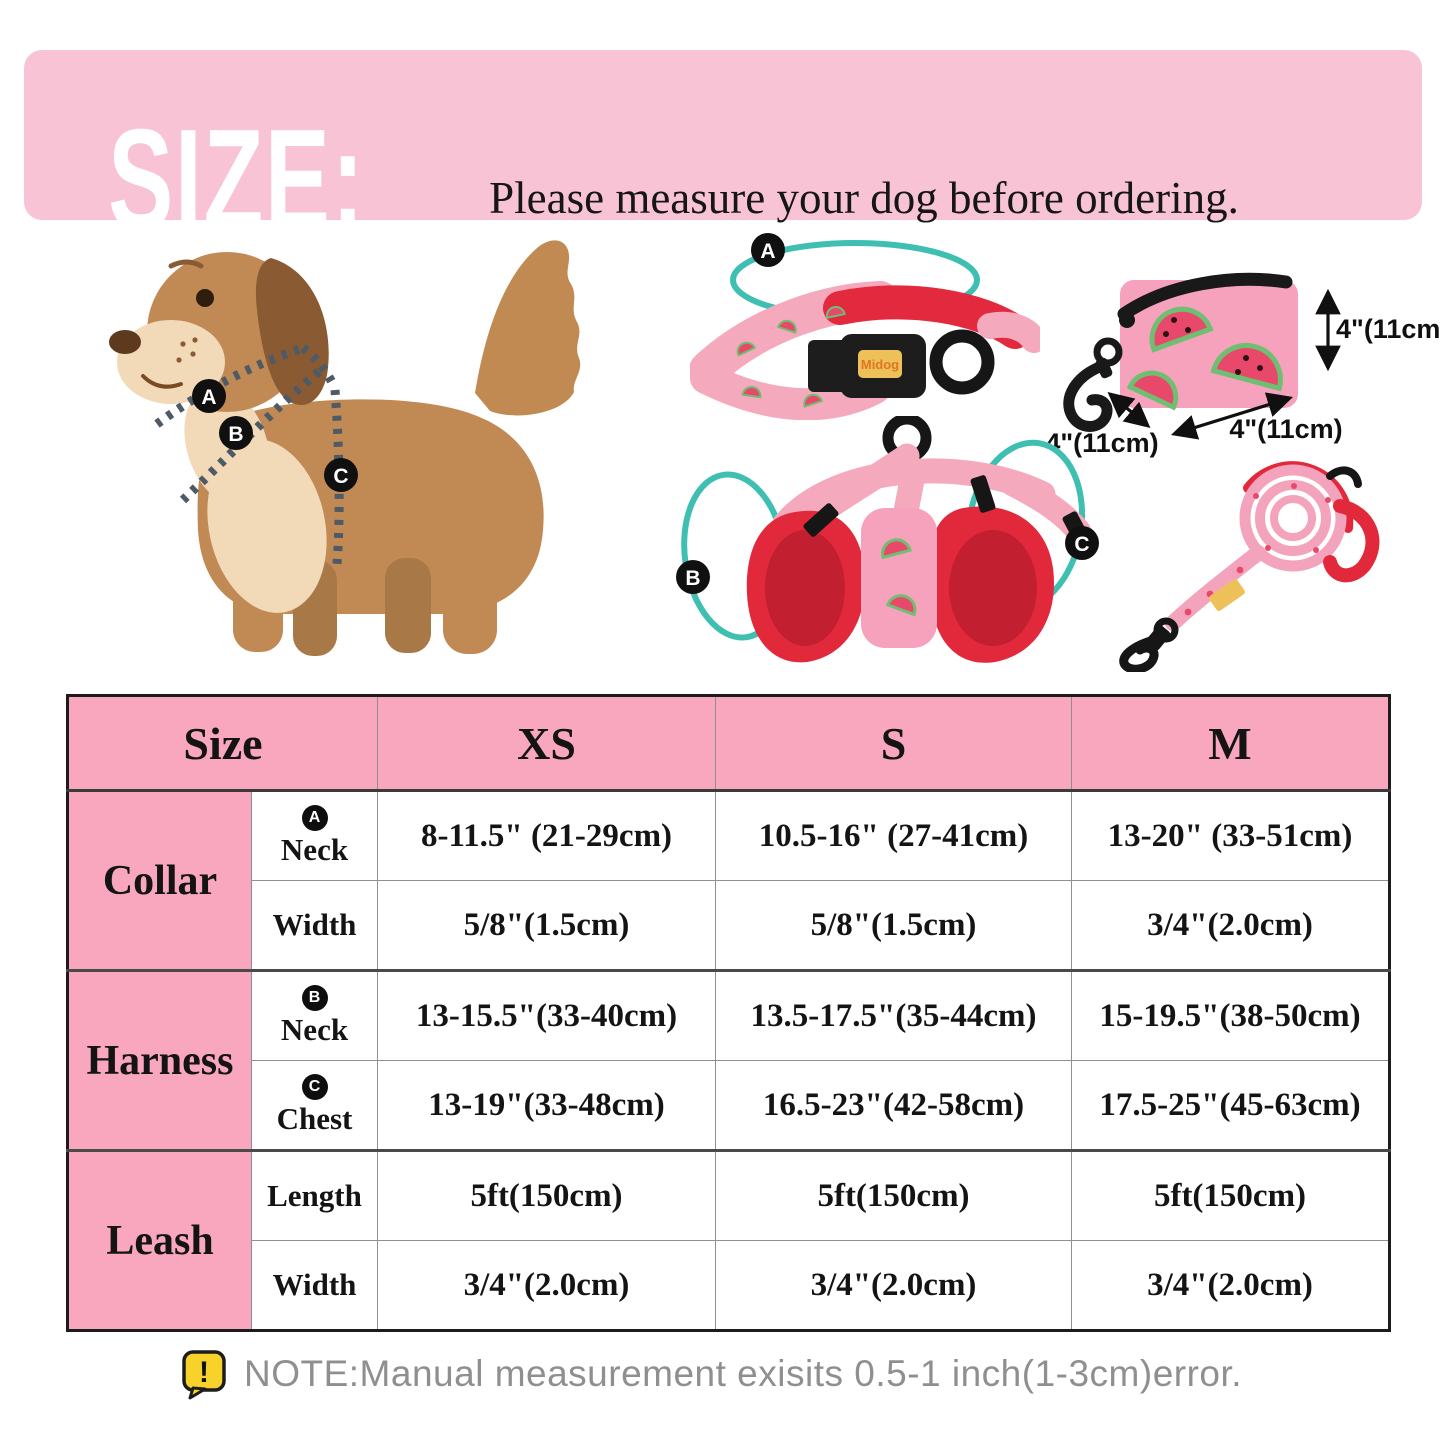 Image resolution: width=1445 pixels, height=1445 pixels. What do you see at coordinates (314, 1285) in the screenshot?
I see `row-label-leash-width: Width` at bounding box center [314, 1285].